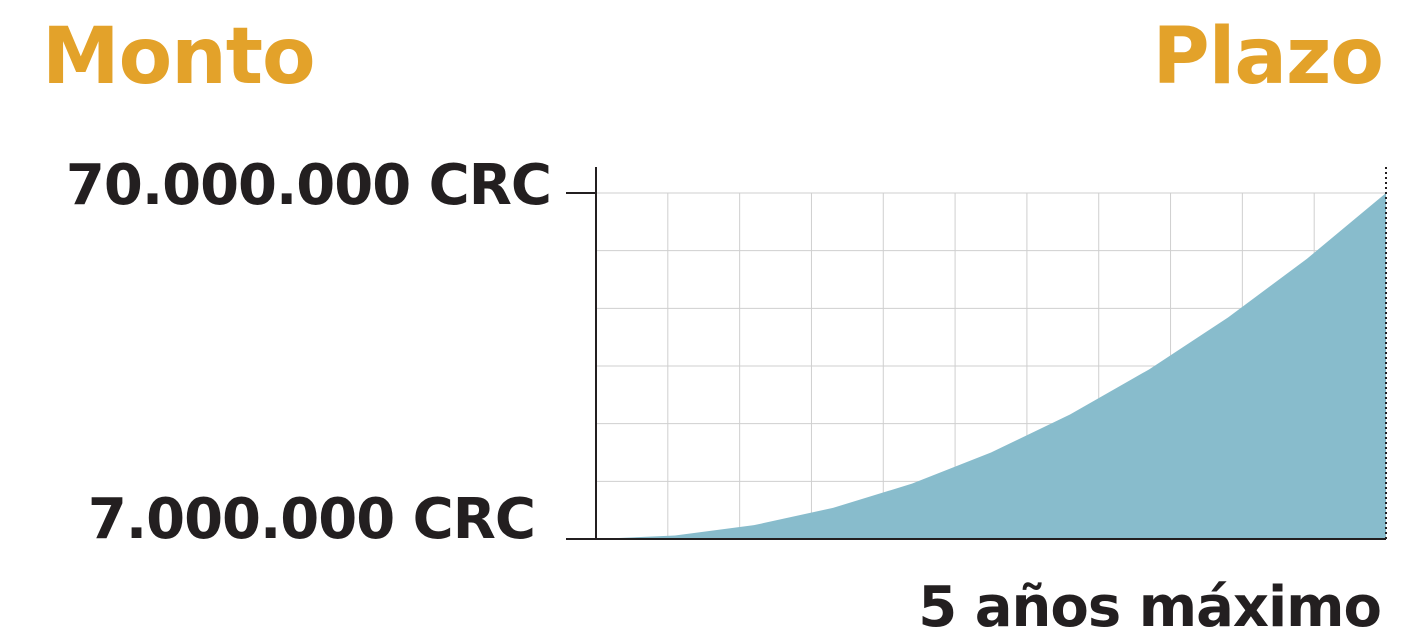 Image resolution: width=1403 pixels, height=640 pixels. Describe the element at coordinates (1150, 607) in the screenshot. I see `x-axis-label: 5 años máximo` at that location.